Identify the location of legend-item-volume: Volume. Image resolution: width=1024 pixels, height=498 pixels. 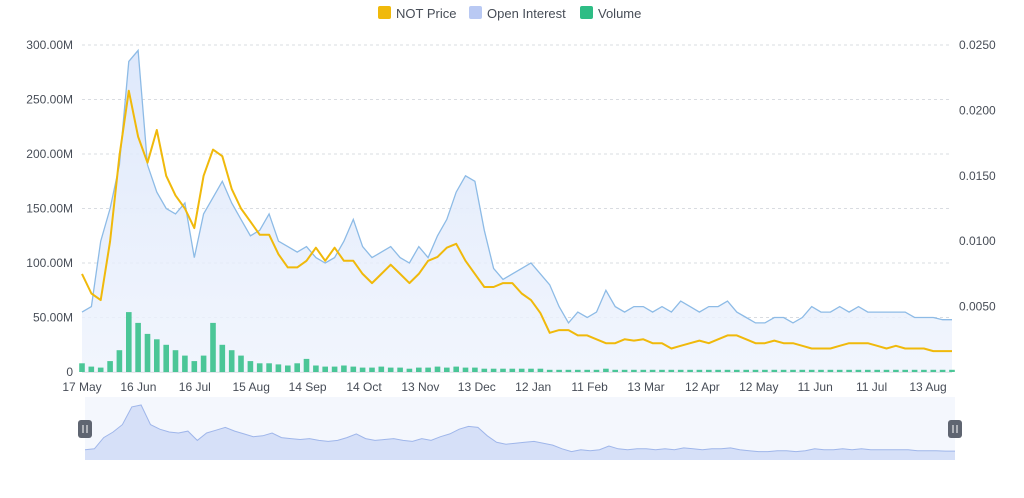
(610, 13).